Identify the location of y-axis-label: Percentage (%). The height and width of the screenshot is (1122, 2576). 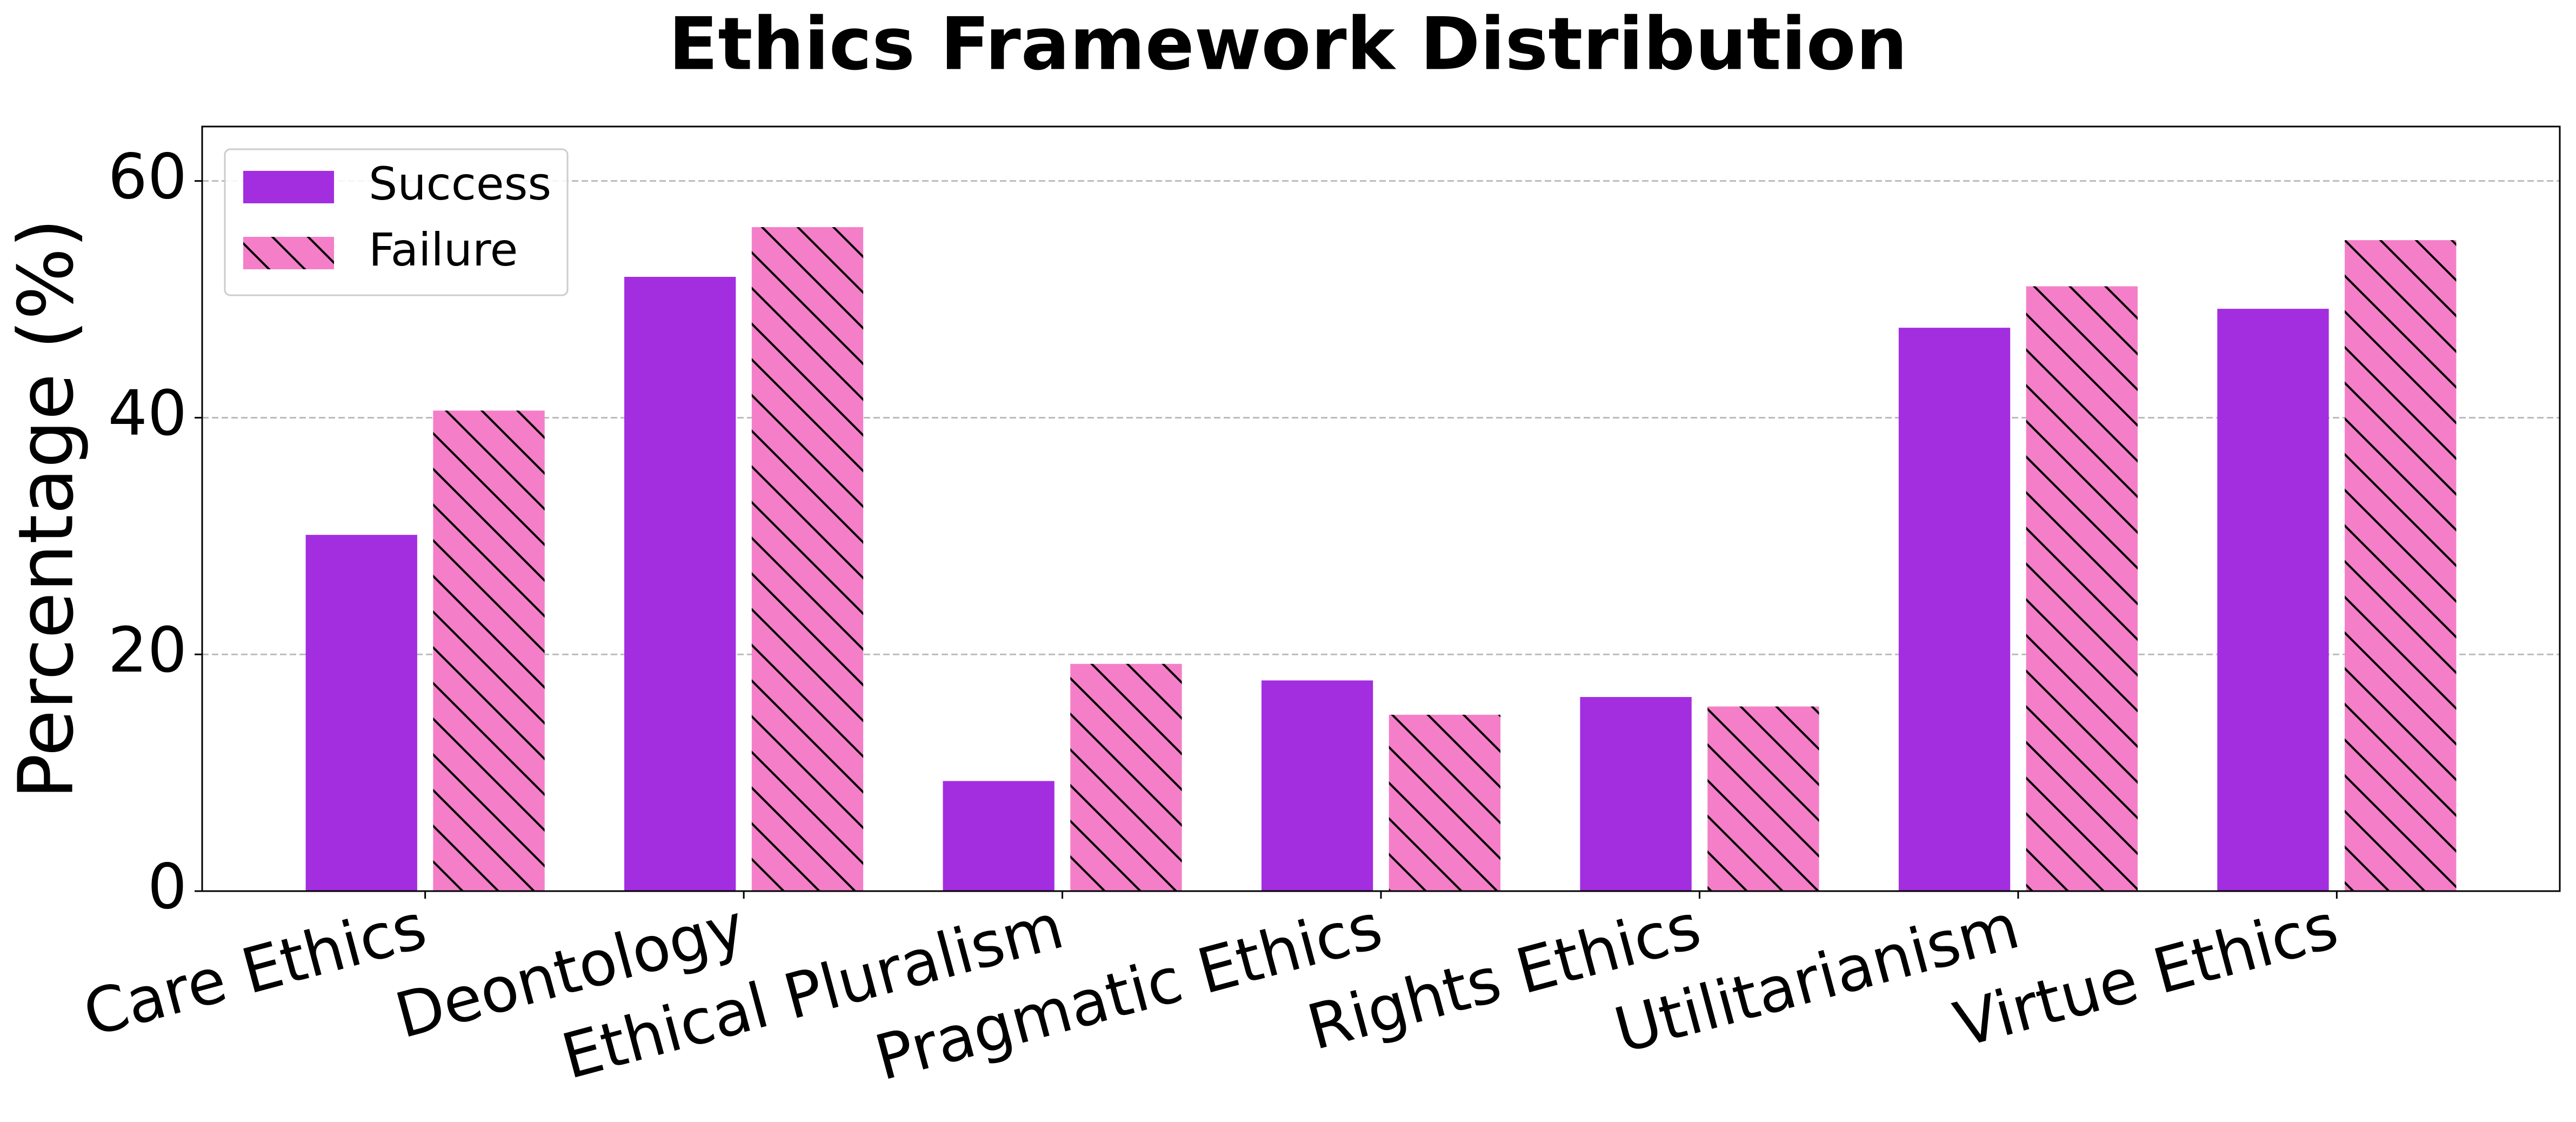
(47, 508).